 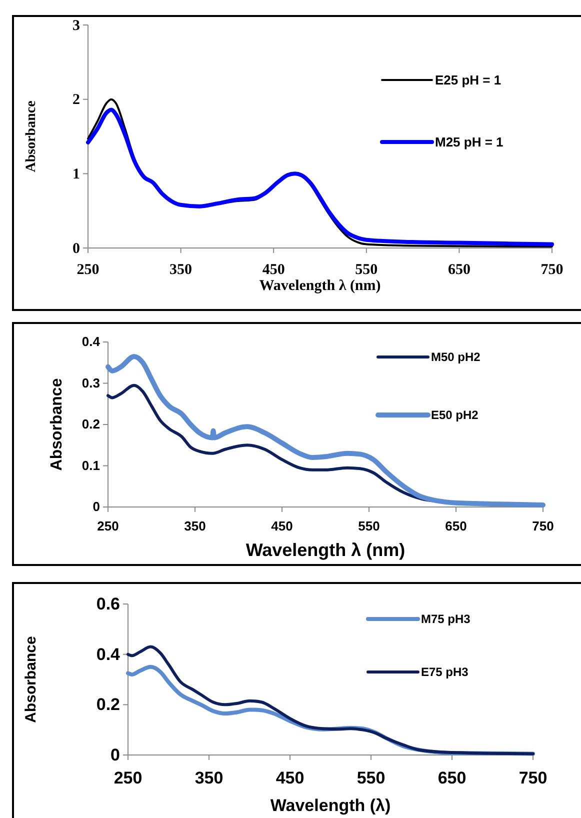 What do you see at coordinates (91, 465) in the screenshot?
I see `y-tick-label: 0.1` at bounding box center [91, 465].